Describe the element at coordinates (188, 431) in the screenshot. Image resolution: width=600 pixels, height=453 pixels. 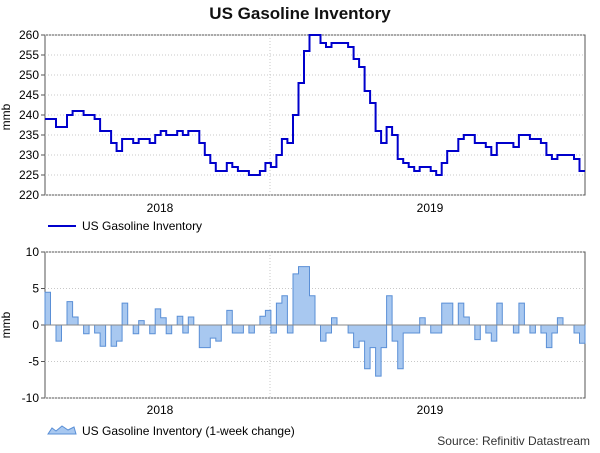
I see `legend-label: US Gasoline Inventory (1-week change)` at that location.